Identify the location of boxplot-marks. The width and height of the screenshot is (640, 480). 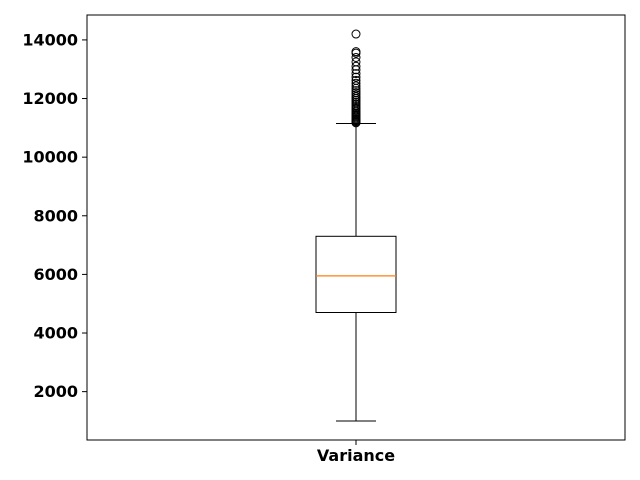
(356, 225).